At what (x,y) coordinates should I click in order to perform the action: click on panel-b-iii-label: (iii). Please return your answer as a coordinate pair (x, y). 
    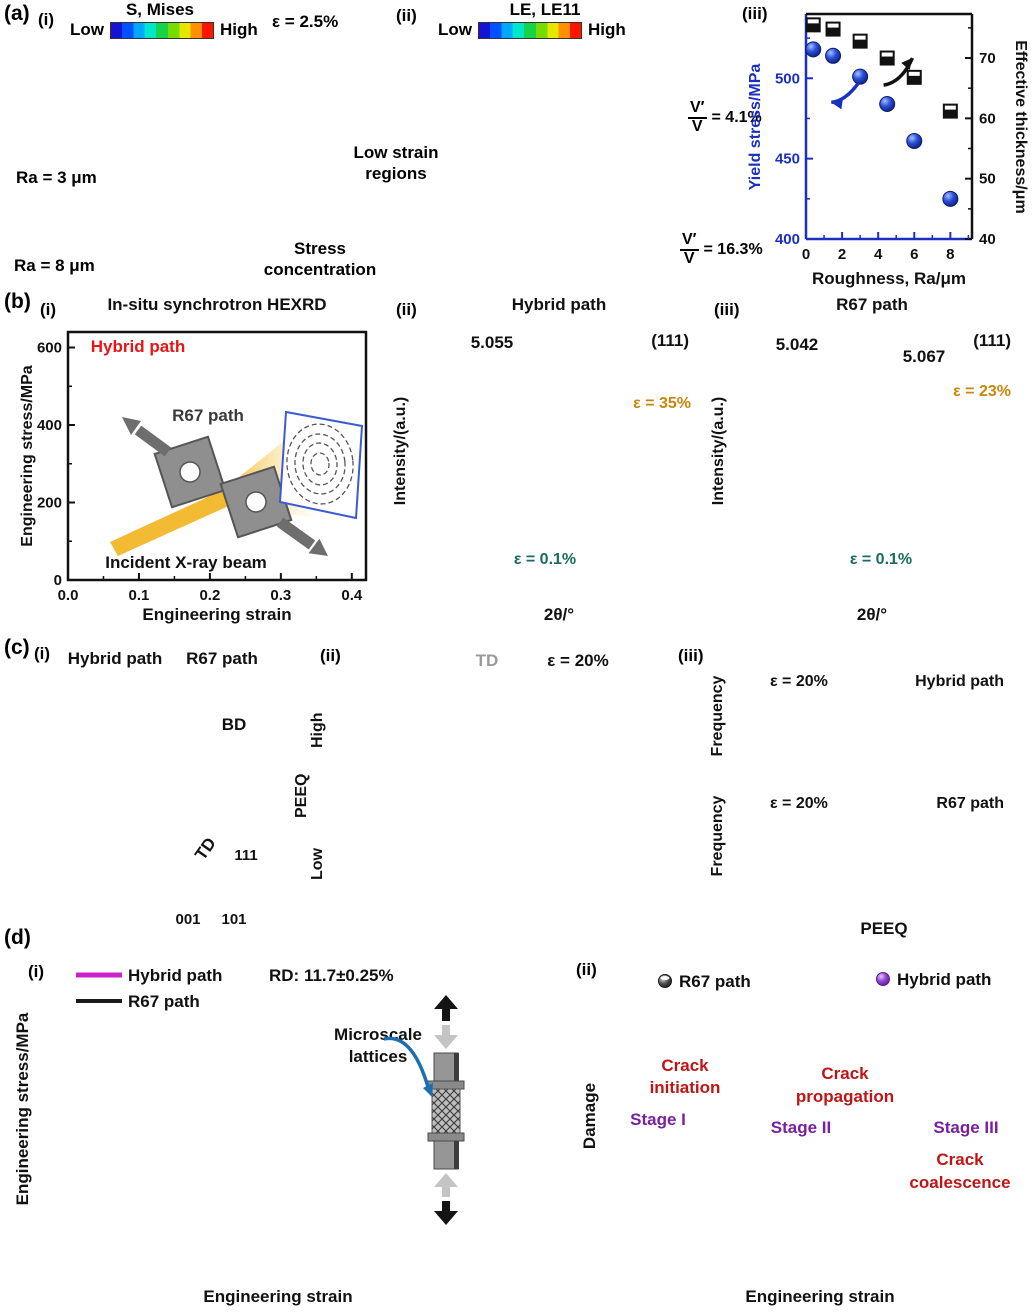
    Looking at the image, I should click on (727, 309).